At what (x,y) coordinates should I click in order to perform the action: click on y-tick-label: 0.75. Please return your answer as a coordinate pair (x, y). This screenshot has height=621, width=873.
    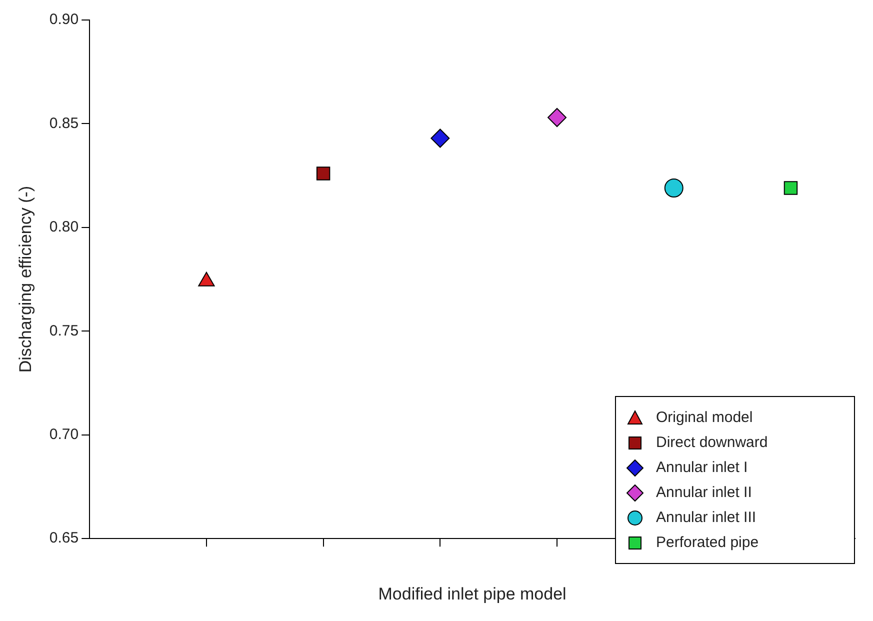
    Looking at the image, I should click on (64, 331).